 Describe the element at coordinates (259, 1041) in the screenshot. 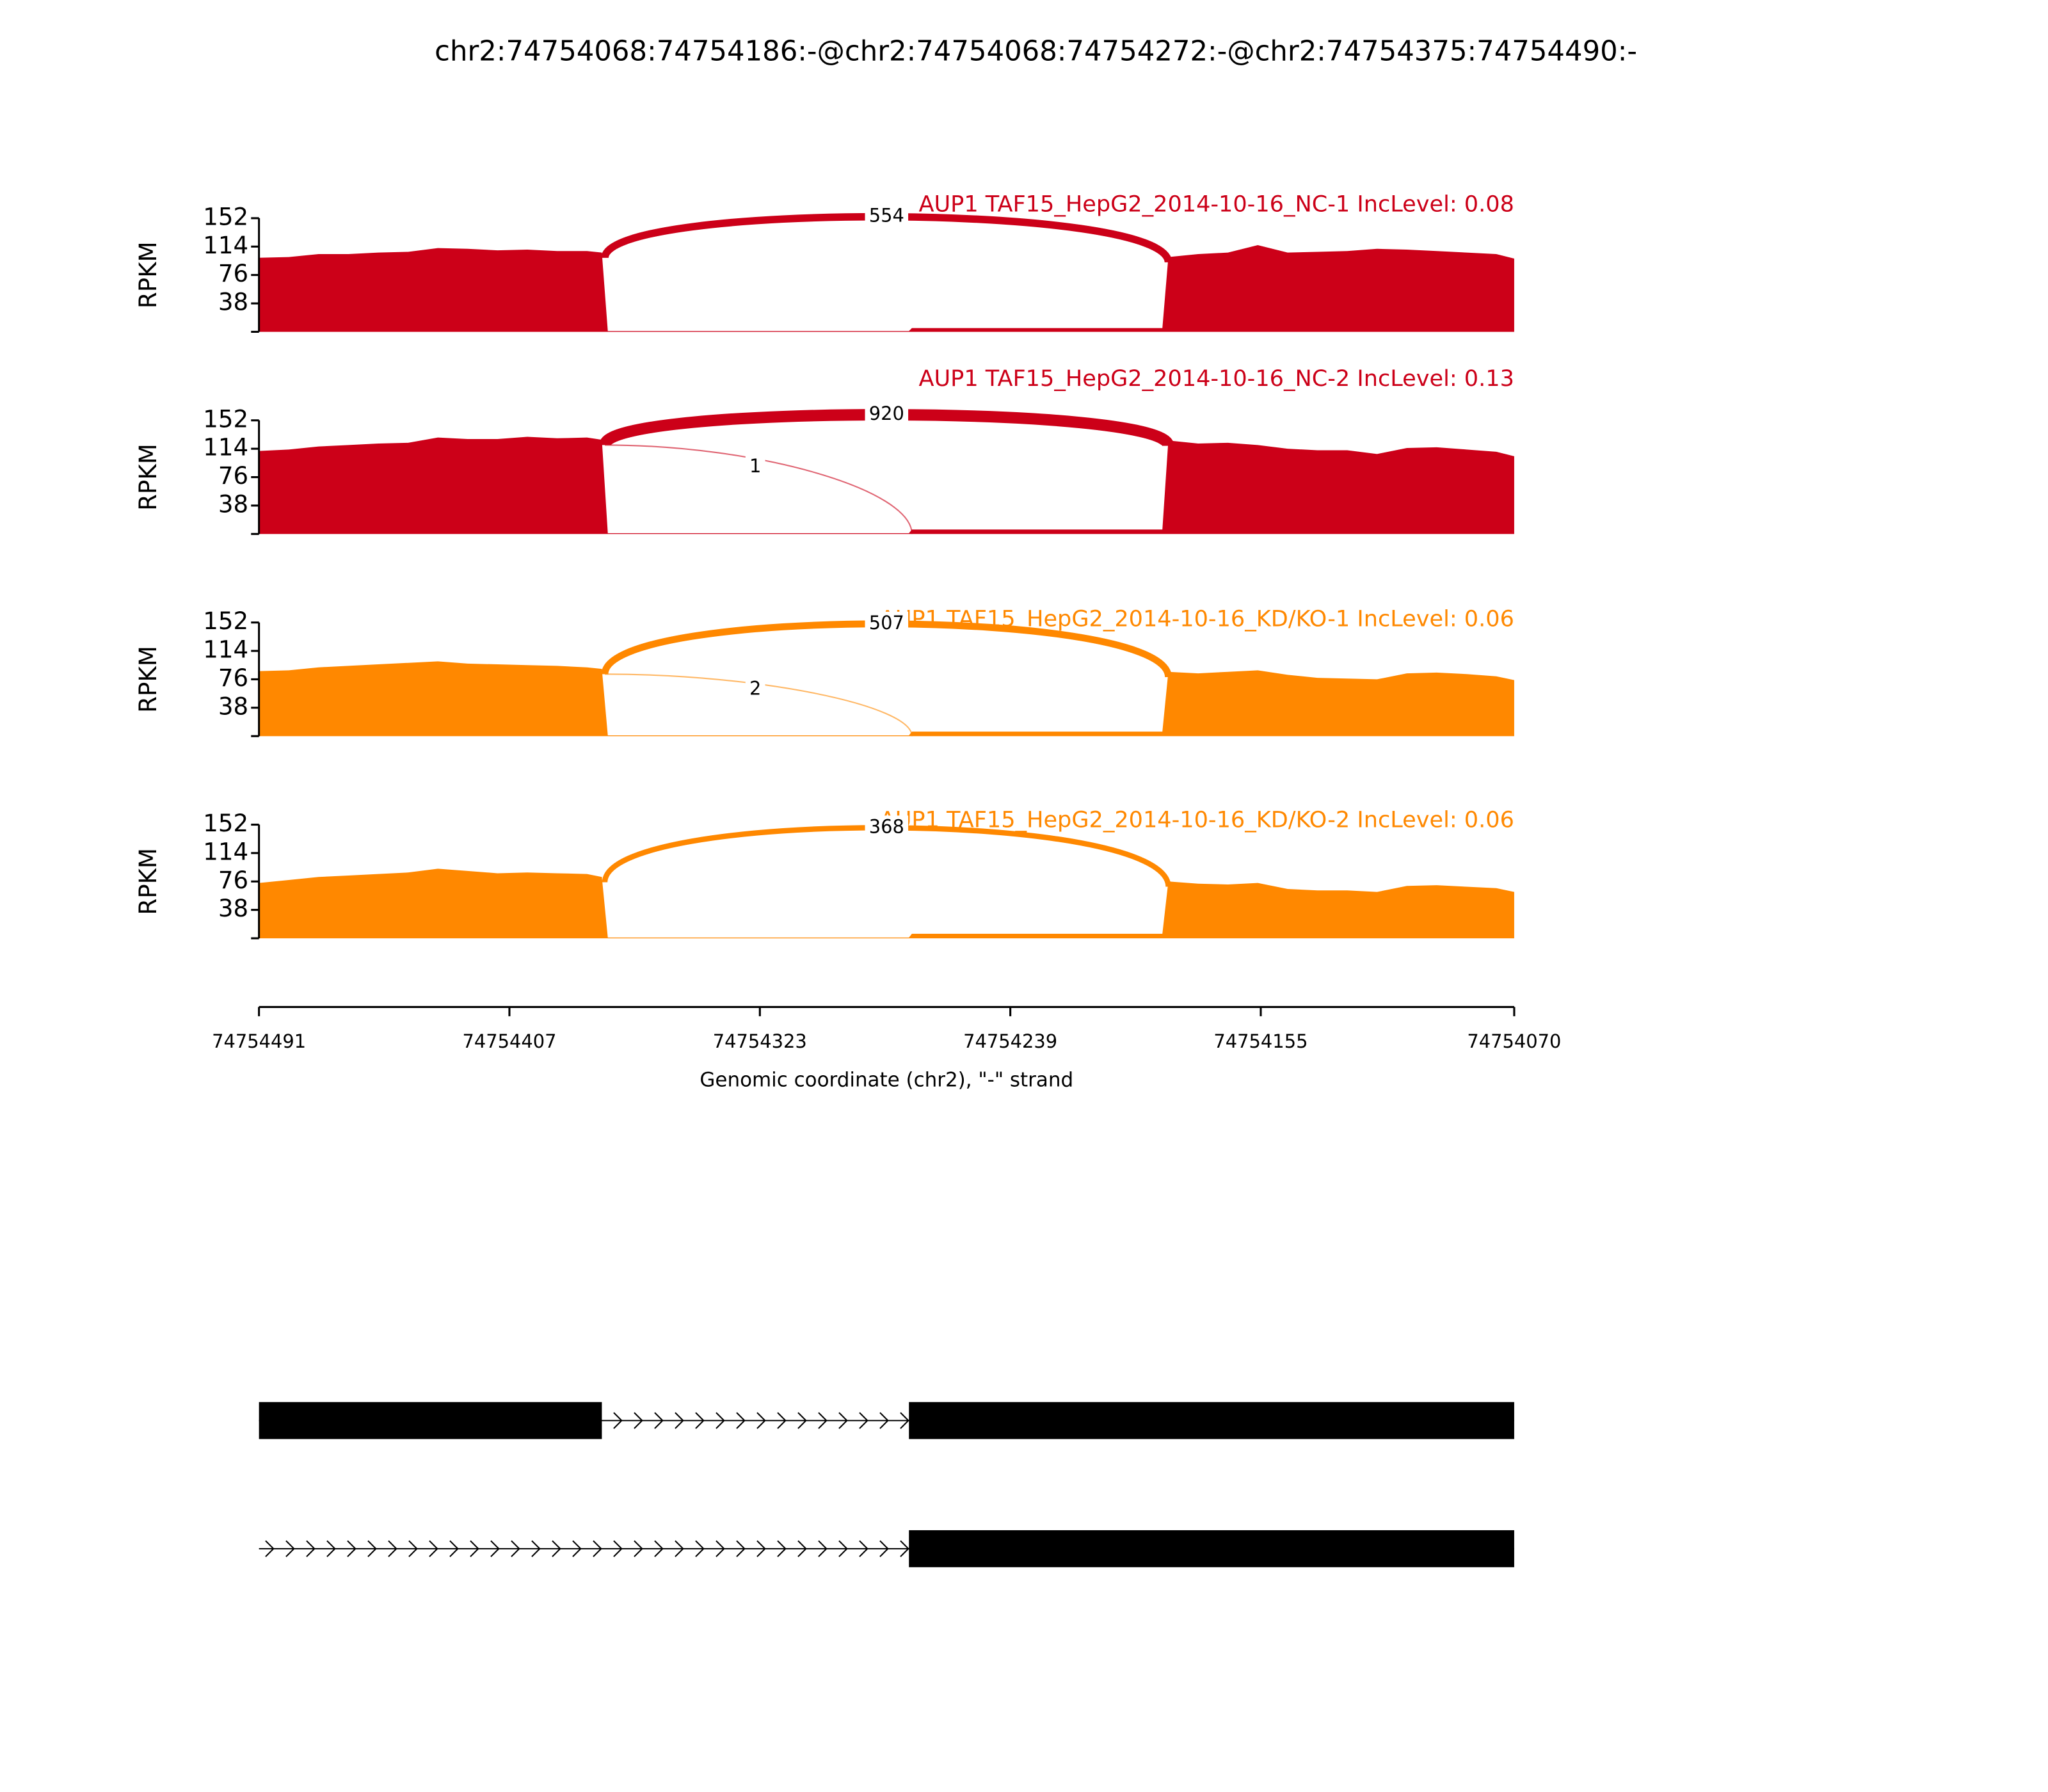

I see `x-tick-label: 74754491` at that location.